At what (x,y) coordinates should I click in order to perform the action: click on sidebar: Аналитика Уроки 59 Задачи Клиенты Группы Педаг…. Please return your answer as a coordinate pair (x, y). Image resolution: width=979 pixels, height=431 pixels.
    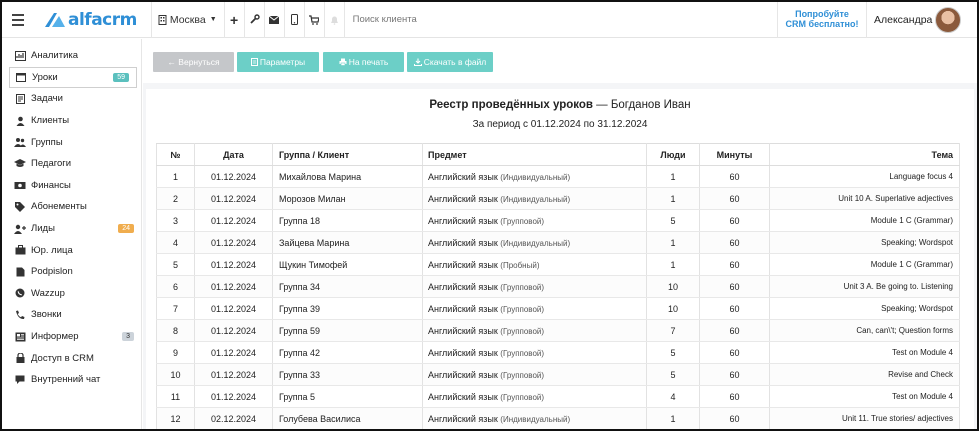
    Looking at the image, I should click on (72, 234).